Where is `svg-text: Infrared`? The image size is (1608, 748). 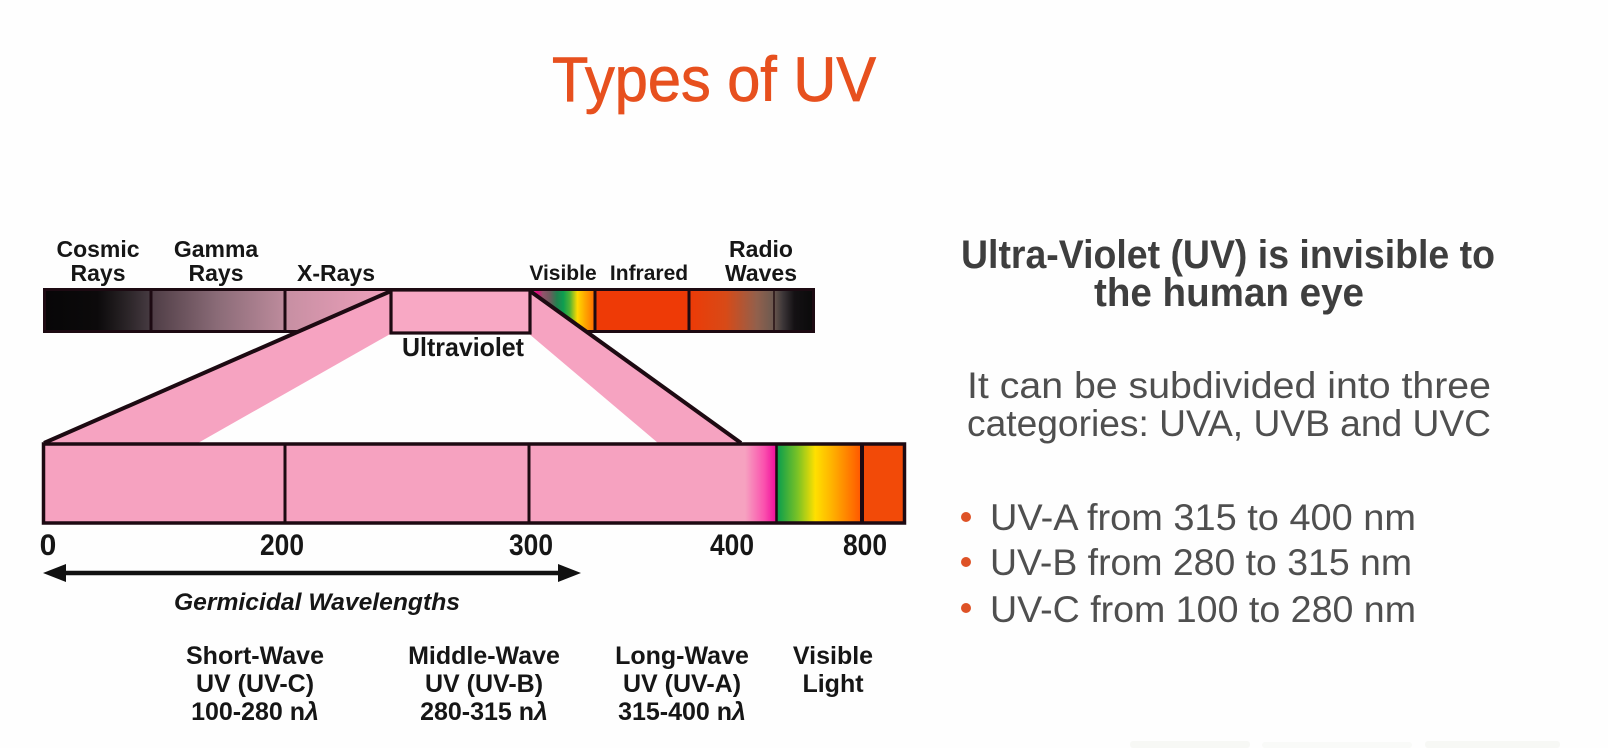 svg-text: Infrared is located at coordinates (649, 273).